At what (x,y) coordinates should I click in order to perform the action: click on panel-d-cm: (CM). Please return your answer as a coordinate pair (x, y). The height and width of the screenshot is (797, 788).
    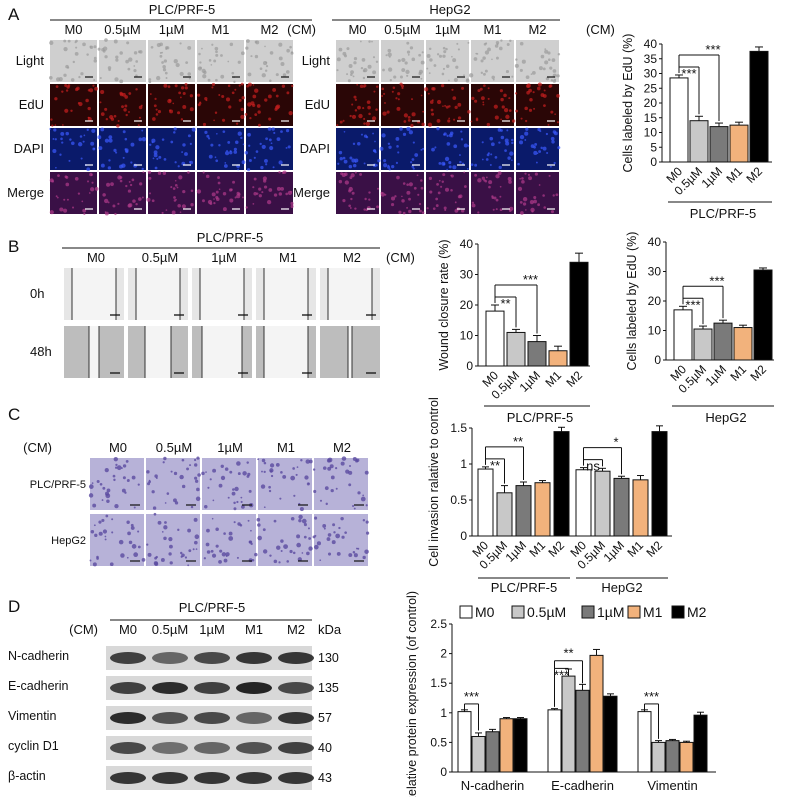
    Looking at the image, I should click on (83, 629).